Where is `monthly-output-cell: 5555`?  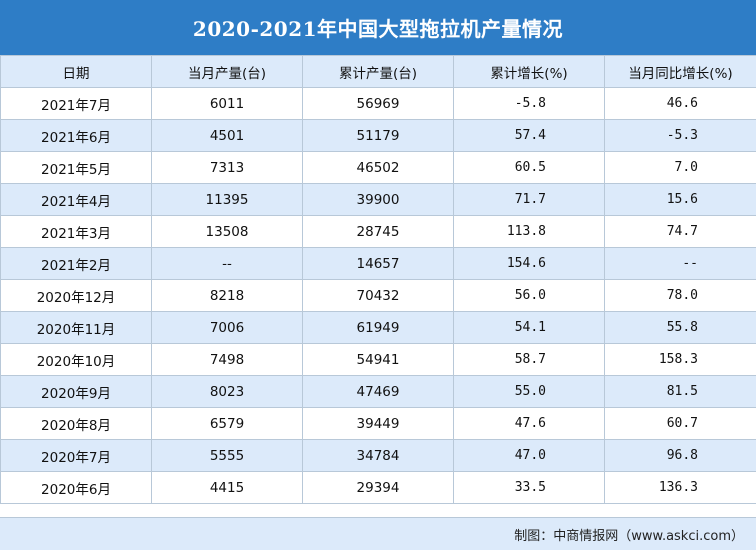
monthly-output-cell: 5555 is located at coordinates (227, 455).